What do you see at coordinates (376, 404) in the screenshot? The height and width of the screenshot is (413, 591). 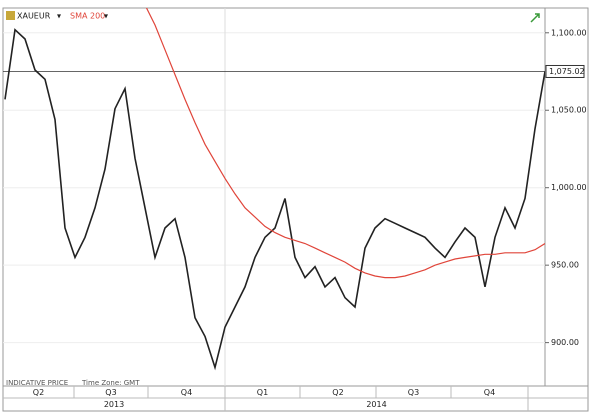 I see `year-label: 2014` at bounding box center [376, 404].